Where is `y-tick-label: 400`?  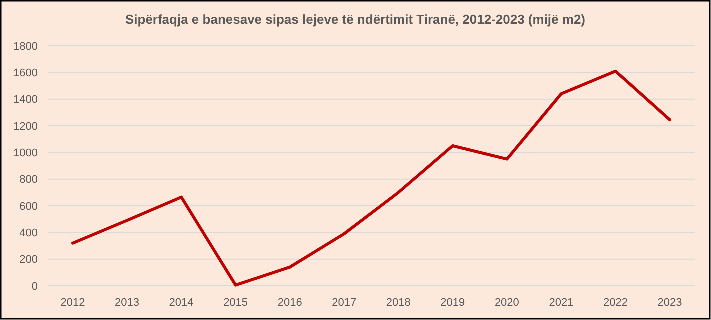
y-tick-label: 400 is located at coordinates (29, 234).